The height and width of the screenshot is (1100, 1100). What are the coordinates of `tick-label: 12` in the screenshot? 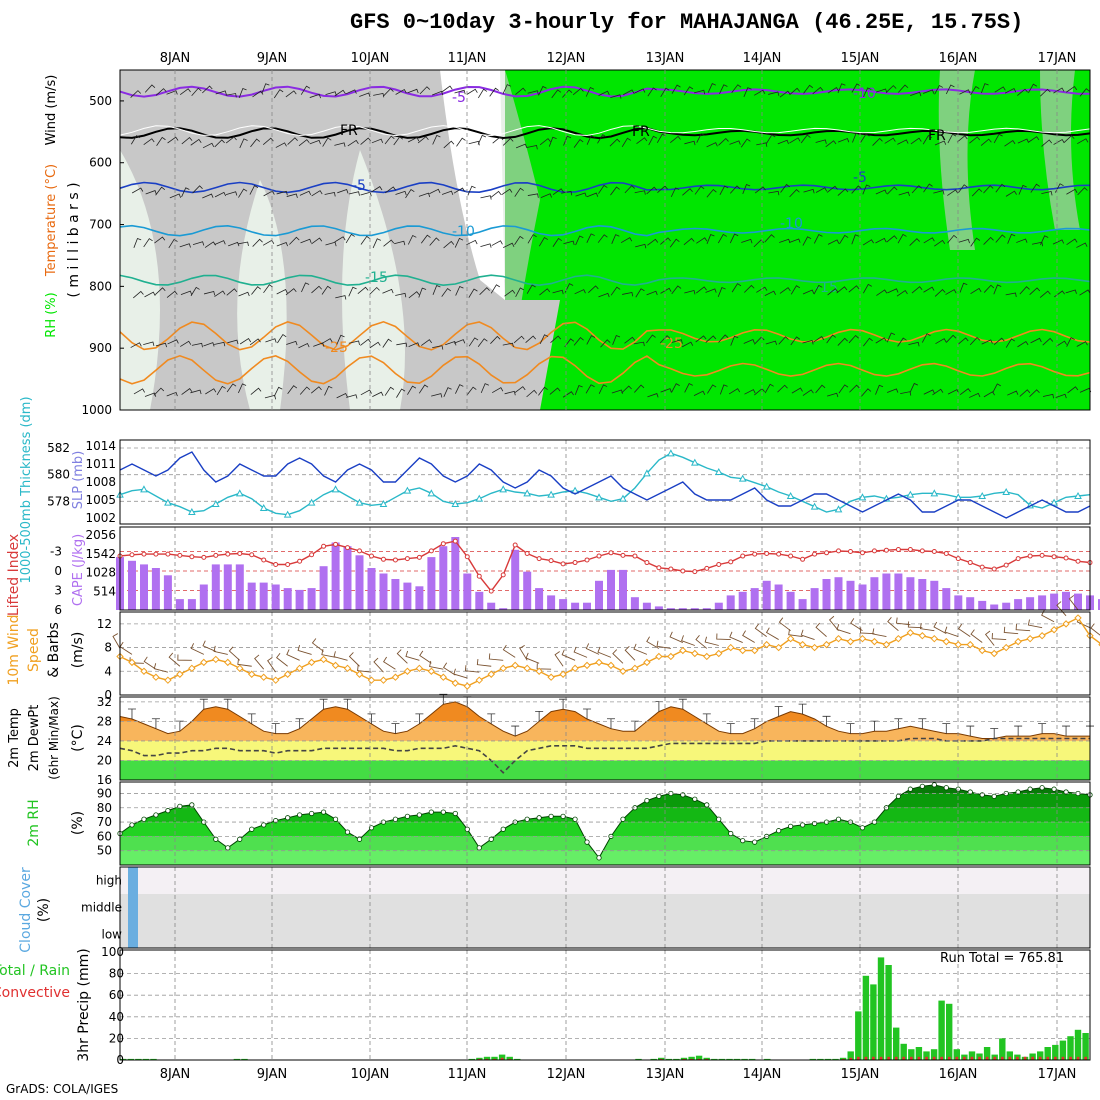 It's located at (104, 624).